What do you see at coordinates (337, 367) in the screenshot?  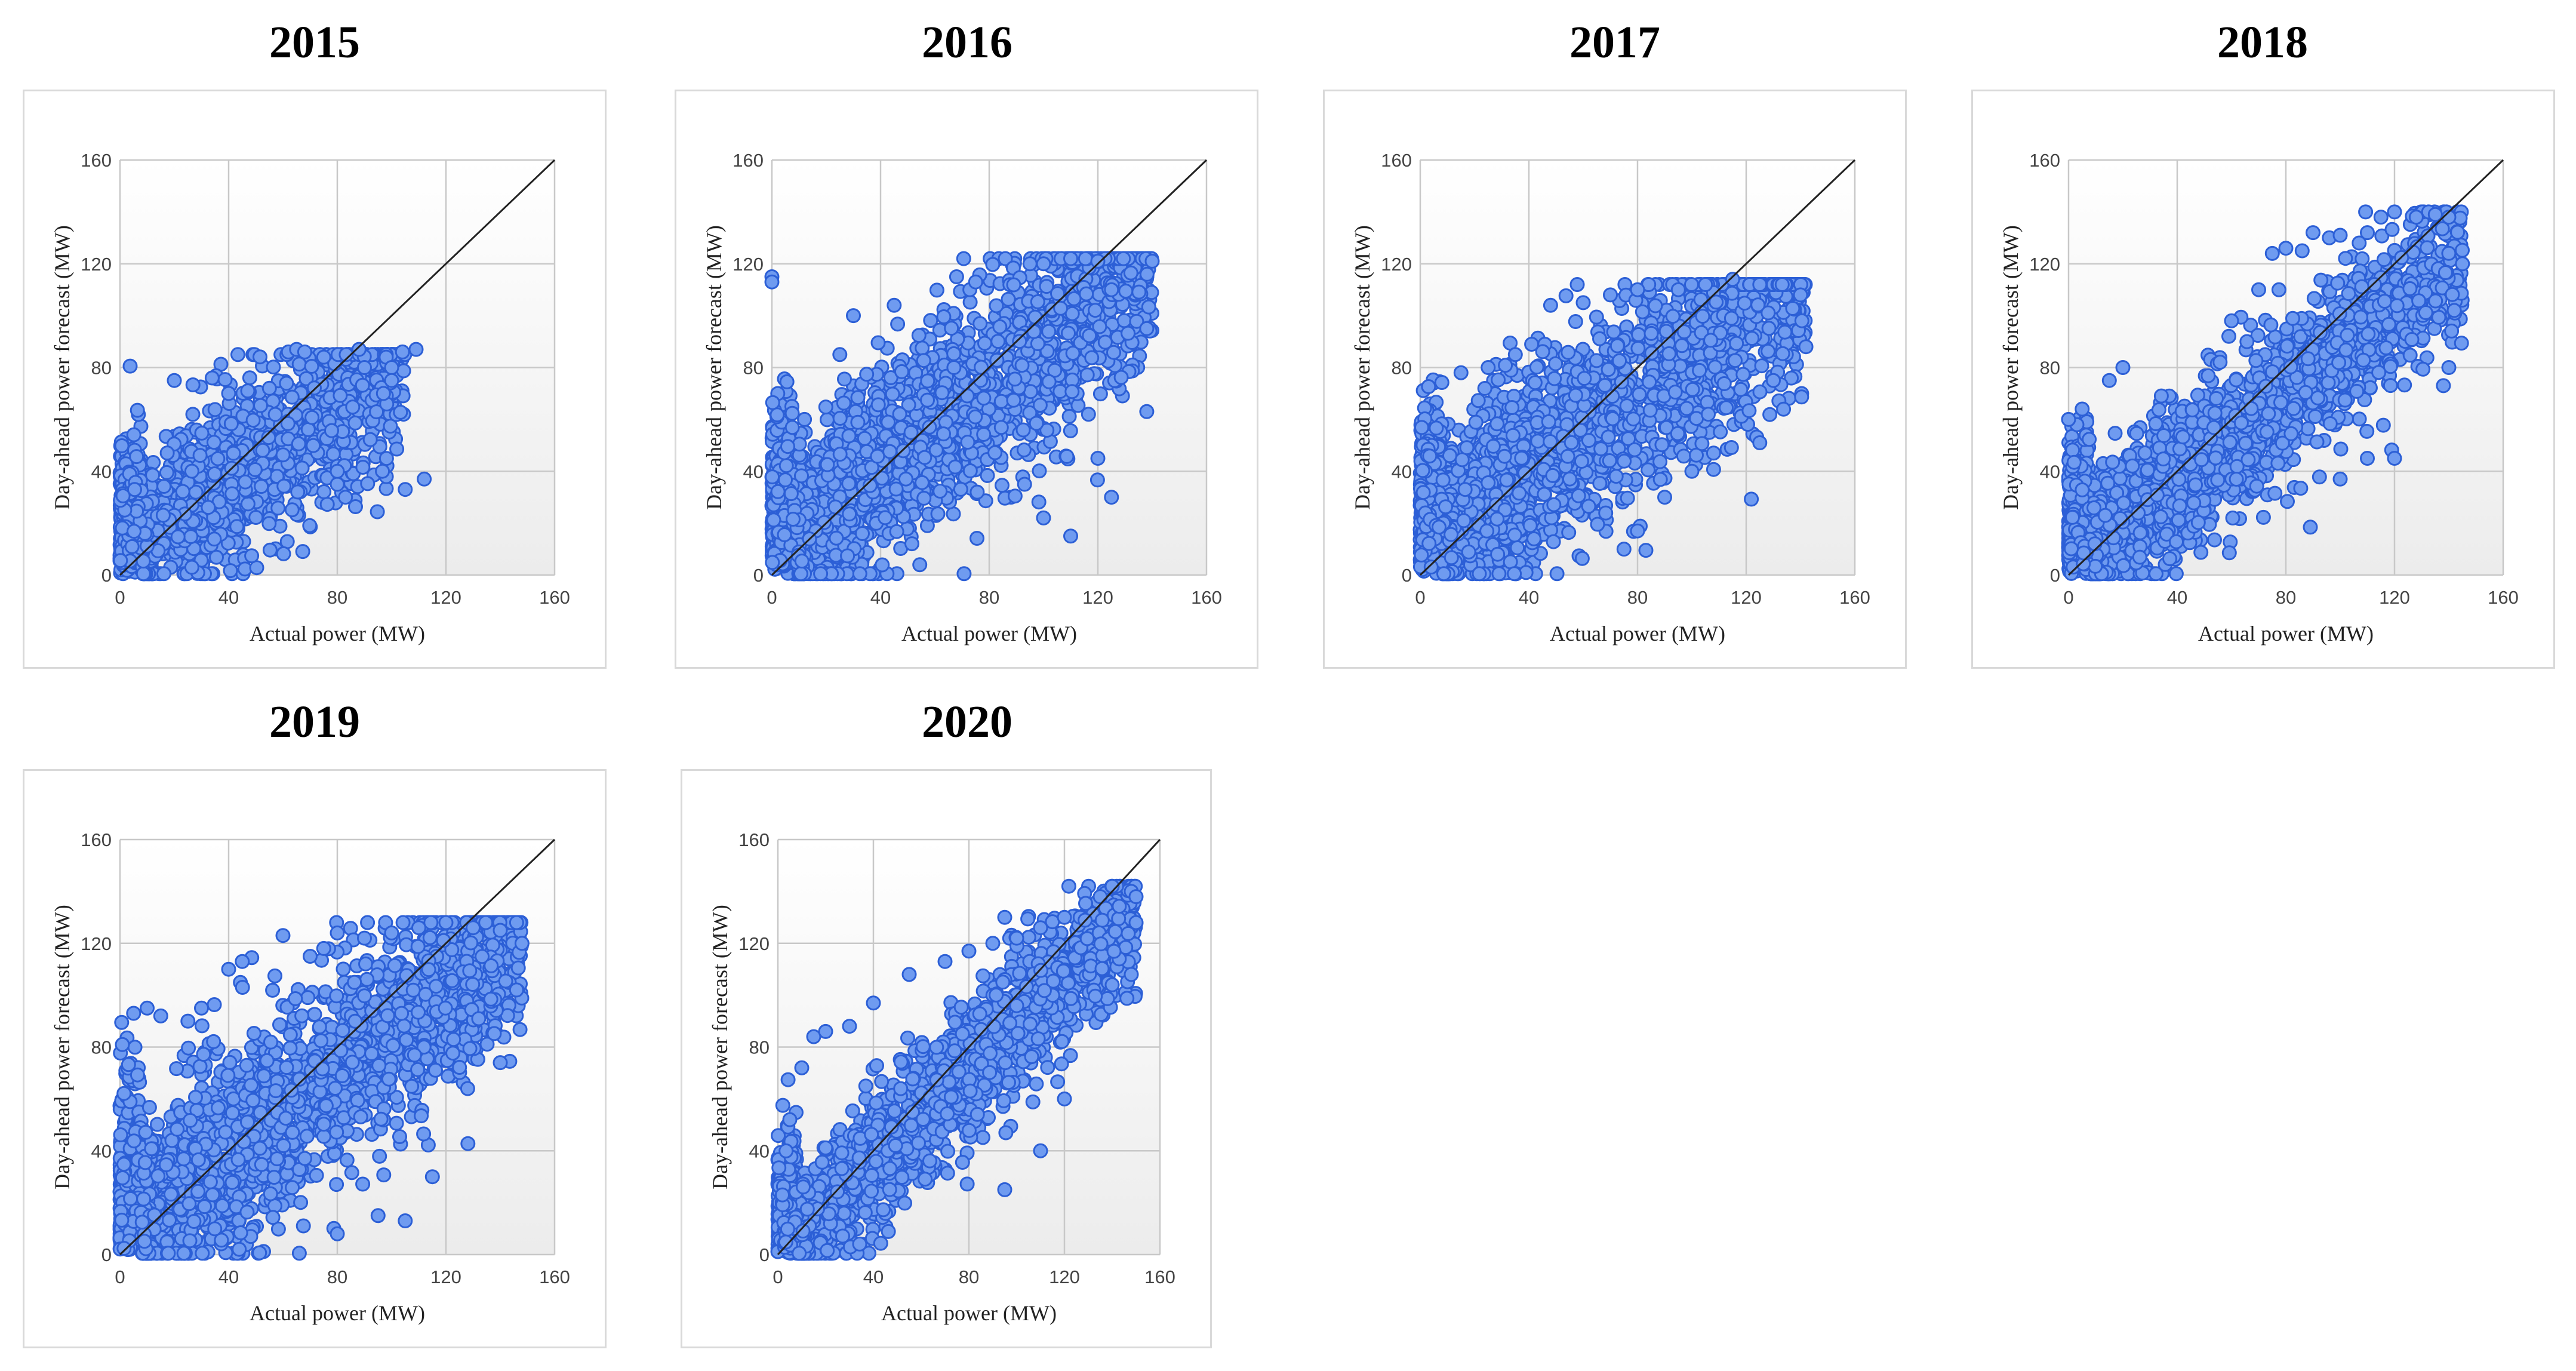 I see `reference-line-y-equals-x` at bounding box center [337, 367].